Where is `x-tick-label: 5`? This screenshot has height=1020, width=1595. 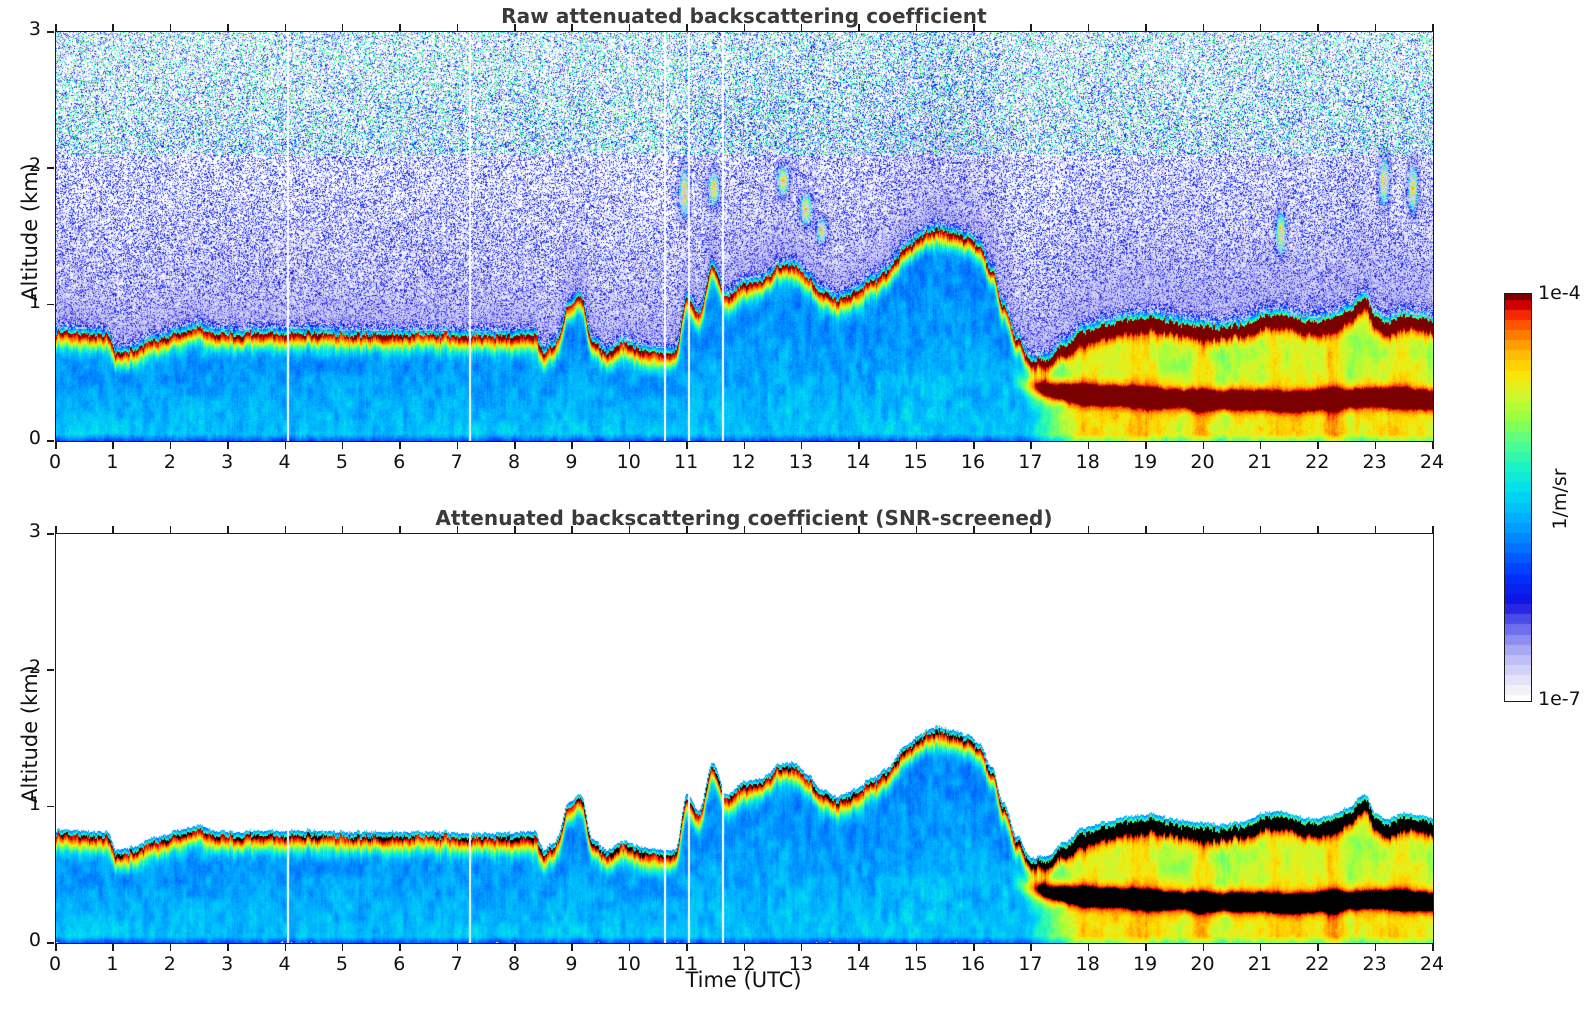 x-tick-label: 5 is located at coordinates (341, 964).